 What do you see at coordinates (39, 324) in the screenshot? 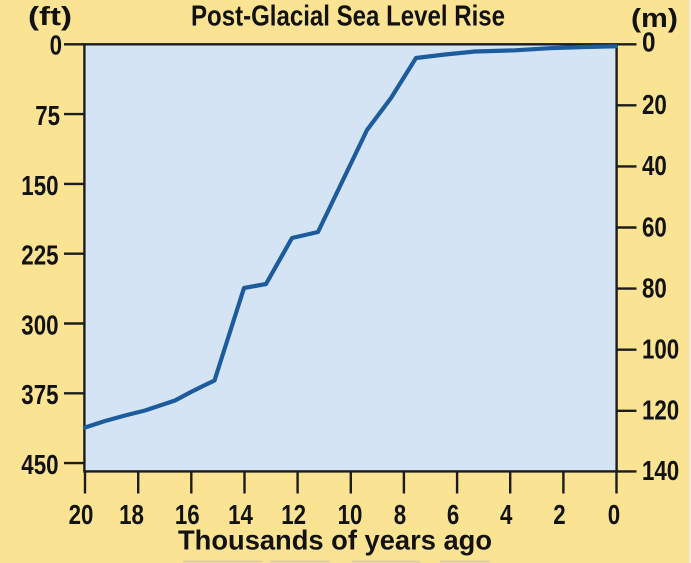
I see `svg-text: 300` at bounding box center [39, 324].